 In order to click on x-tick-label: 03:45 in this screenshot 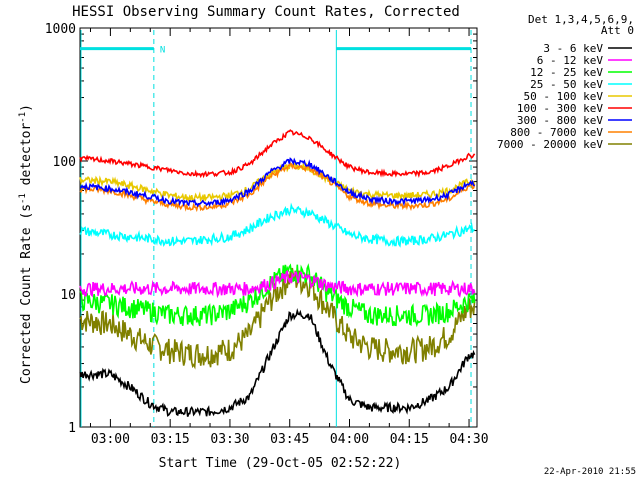, I will do `click(289, 439)`.